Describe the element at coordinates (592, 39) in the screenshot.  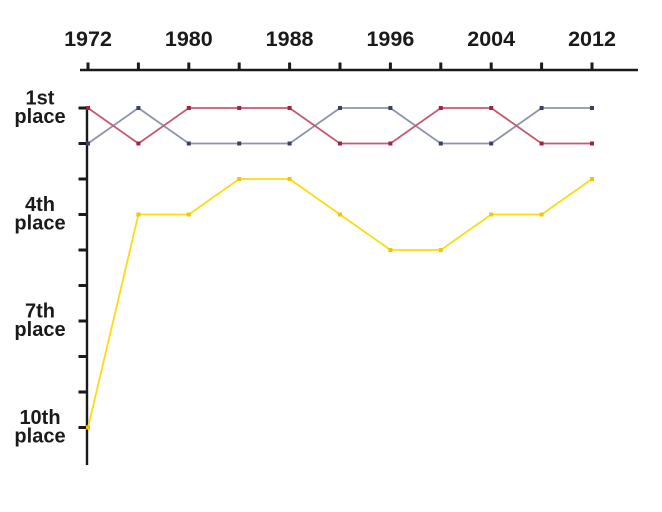
I see `x-axis-year-label: 2012` at that location.